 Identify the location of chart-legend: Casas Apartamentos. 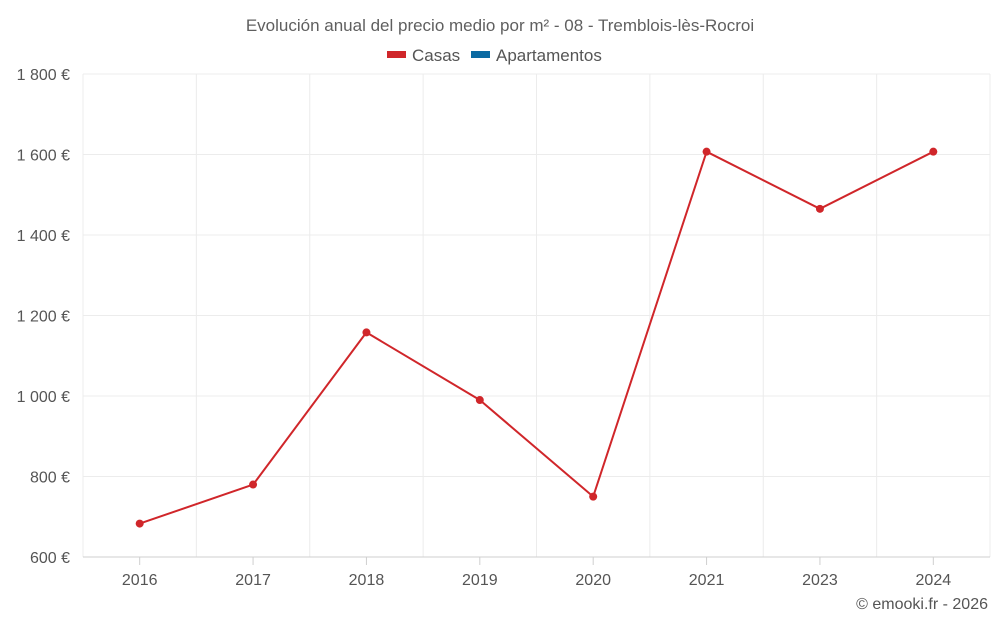
(494, 55).